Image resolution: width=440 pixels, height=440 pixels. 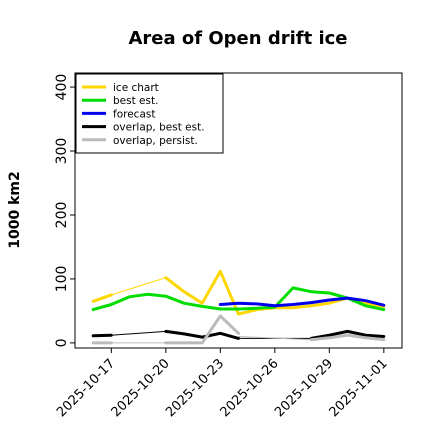 What do you see at coordinates (159, 128) in the screenshot?
I see `legend-label: overlap, best est.` at bounding box center [159, 128].